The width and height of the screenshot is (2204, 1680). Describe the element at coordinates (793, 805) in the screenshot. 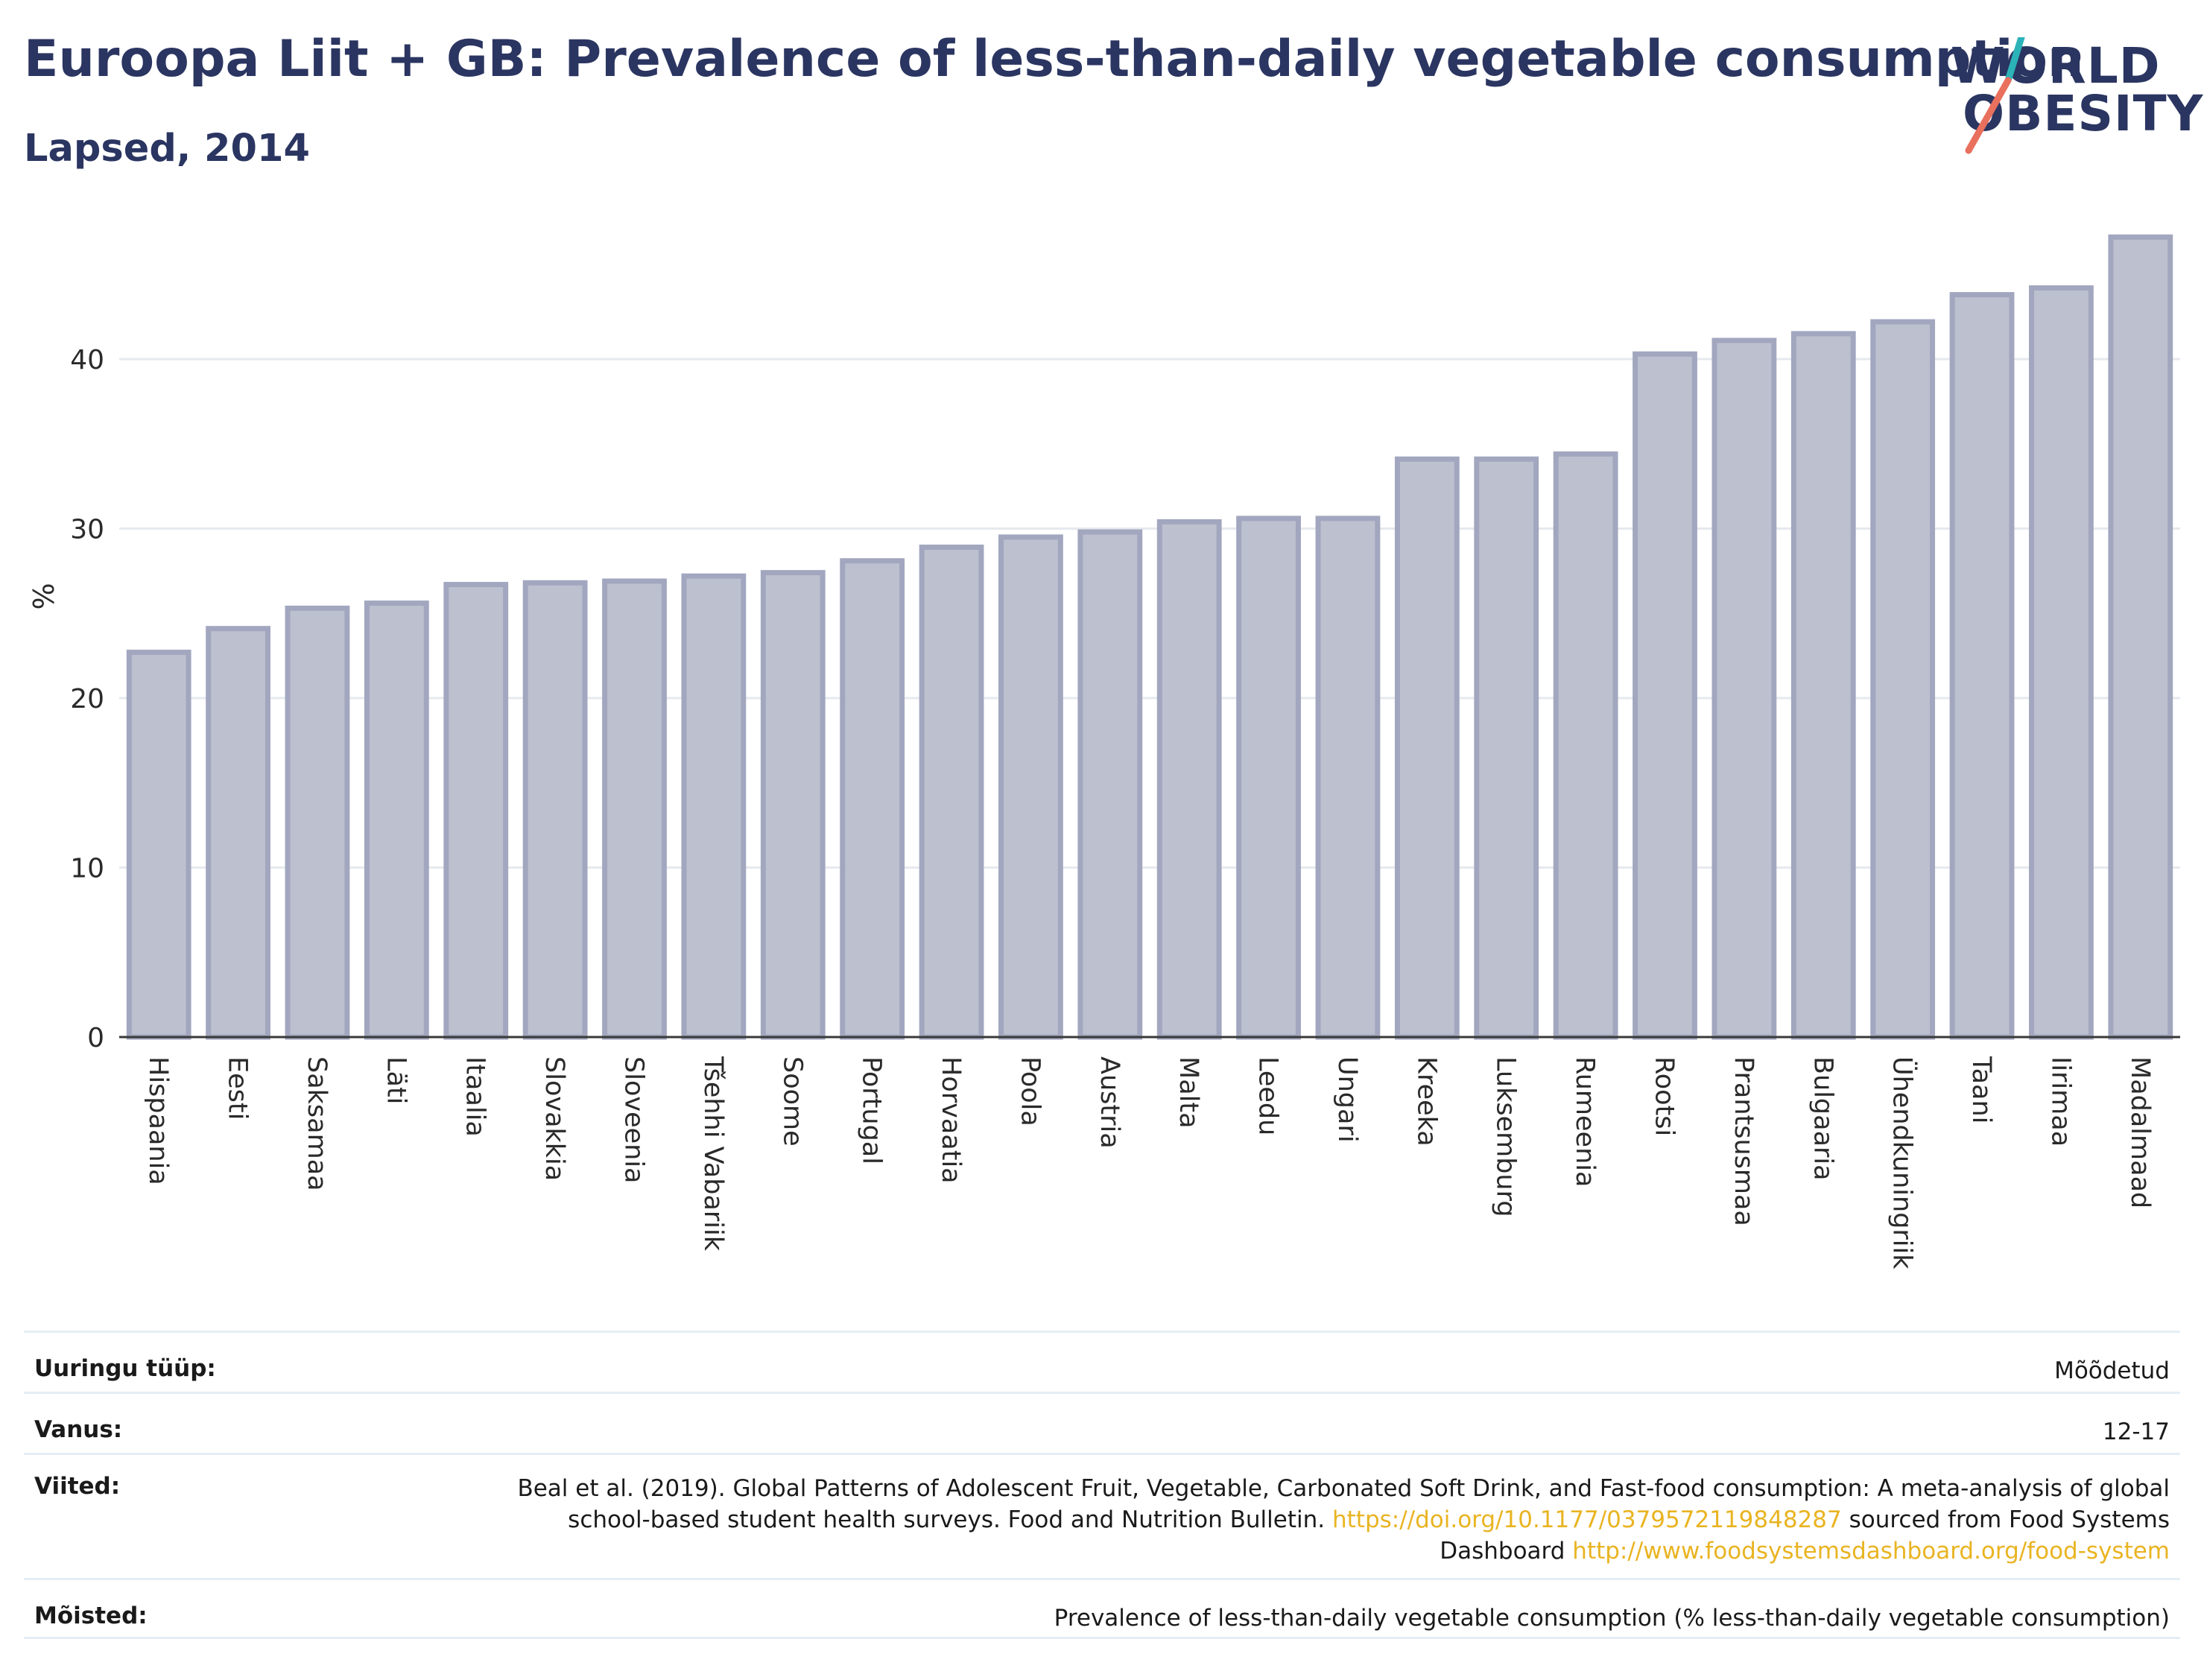

I see `bar-soome` at that location.